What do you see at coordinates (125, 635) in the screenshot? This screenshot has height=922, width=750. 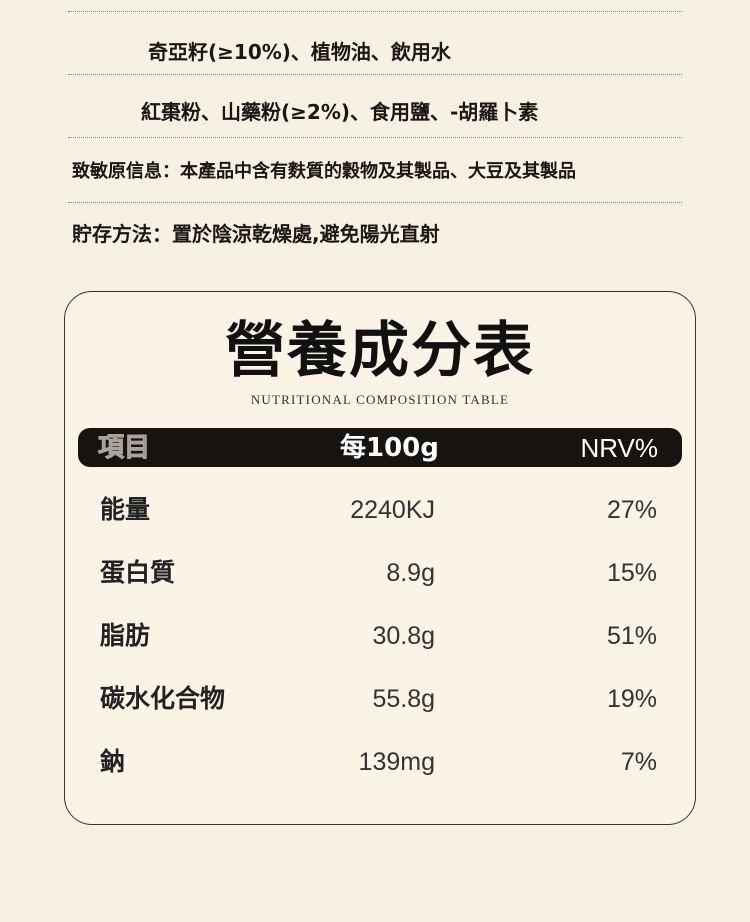 I see `nutrient-name: 脂肪` at bounding box center [125, 635].